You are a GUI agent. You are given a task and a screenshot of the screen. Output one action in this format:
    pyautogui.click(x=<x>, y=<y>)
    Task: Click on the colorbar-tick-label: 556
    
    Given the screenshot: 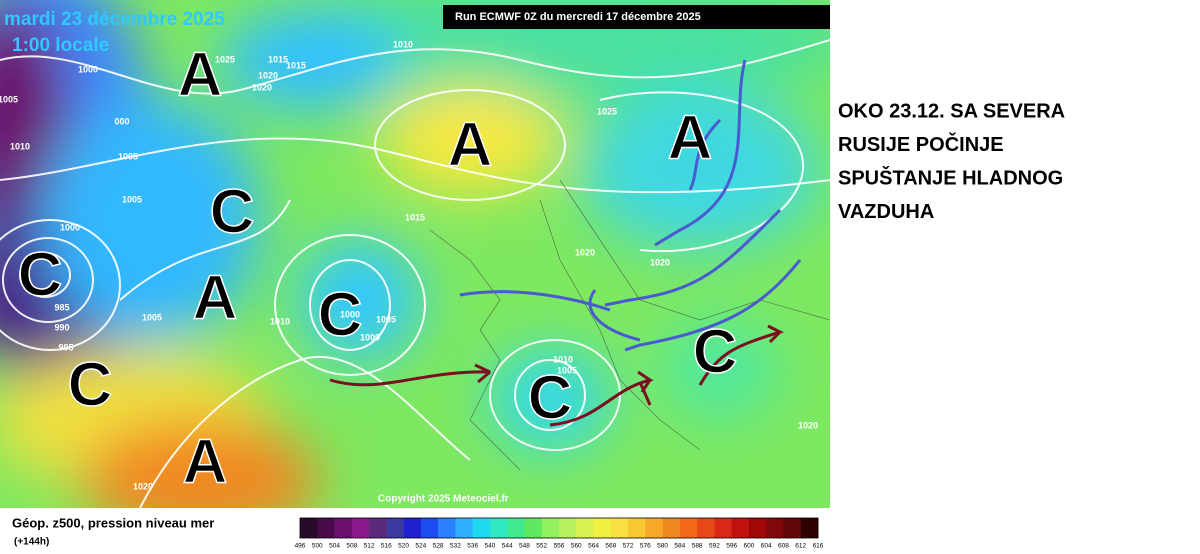 What is the action you would take?
    pyautogui.click(x=559, y=546)
    